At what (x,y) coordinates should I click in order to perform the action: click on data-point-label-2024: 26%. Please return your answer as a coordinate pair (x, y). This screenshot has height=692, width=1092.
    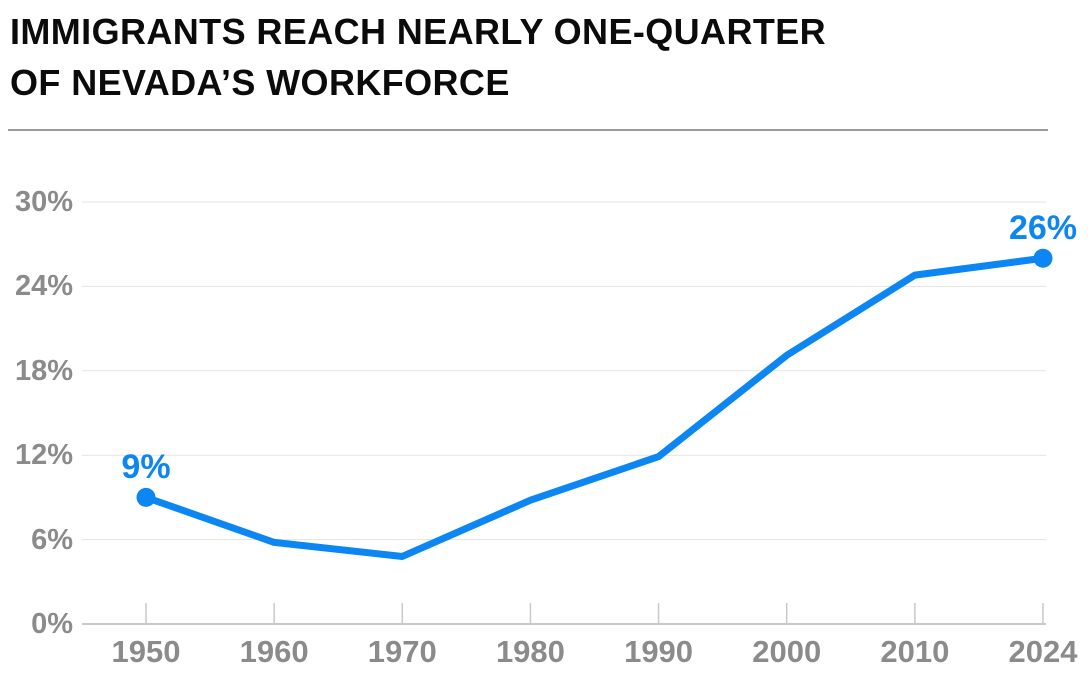
    Looking at the image, I should click on (1043, 228).